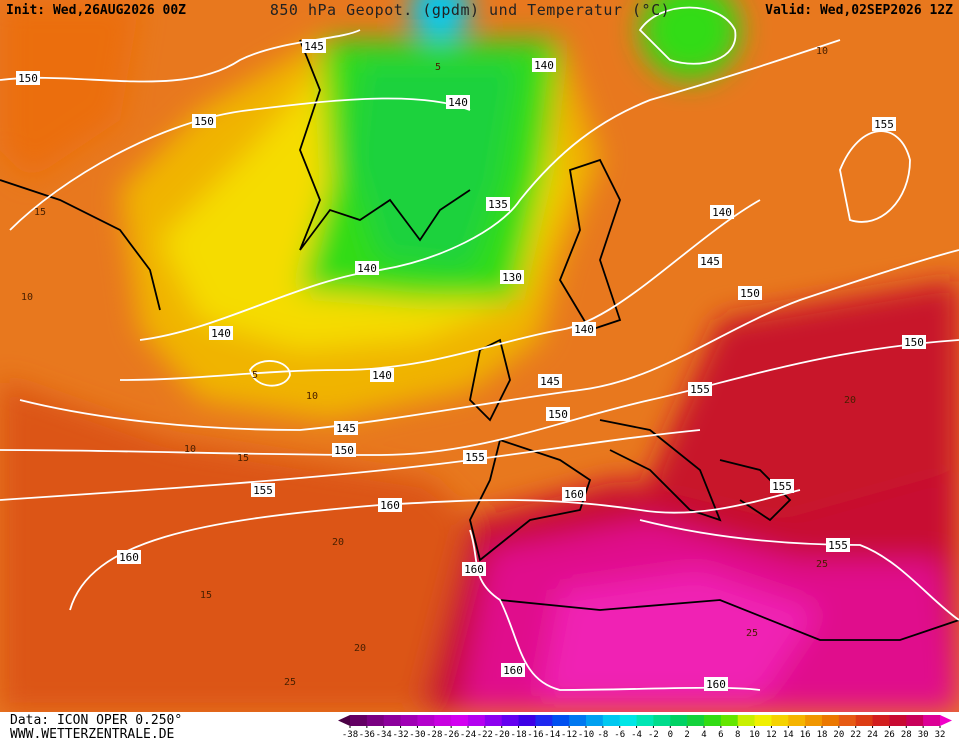 This screenshot has height=741, width=959. What do you see at coordinates (569, 735) in the screenshot?
I see `colorbar-tick-label: -12` at bounding box center [569, 735].